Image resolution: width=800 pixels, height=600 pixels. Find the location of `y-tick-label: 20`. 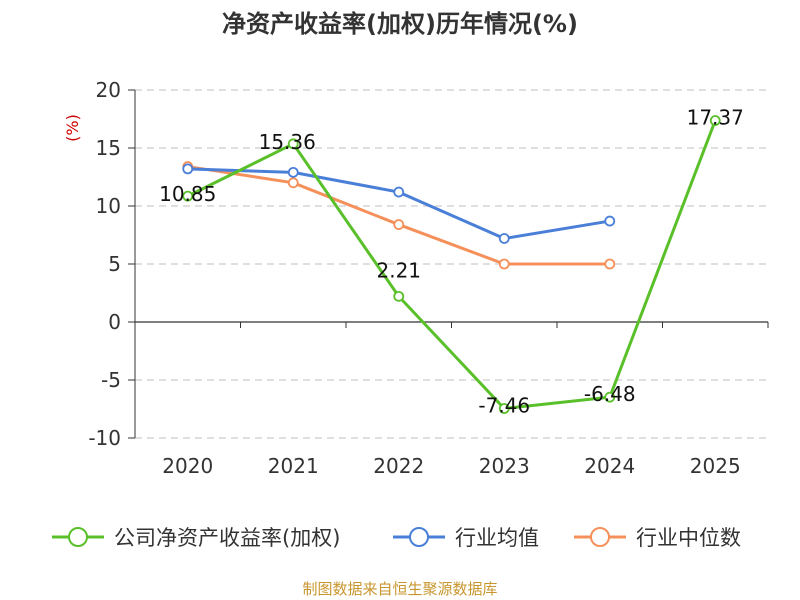

y-tick-label: 20 is located at coordinates (108, 90).